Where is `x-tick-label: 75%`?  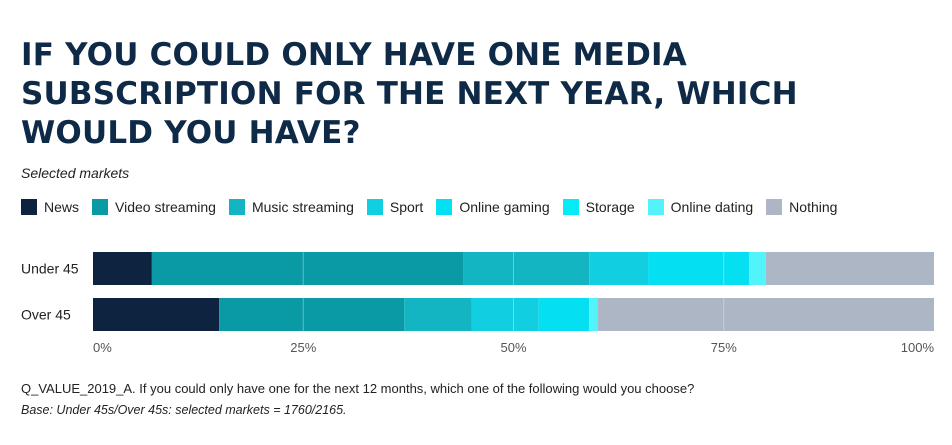 x-tick-label: 75% is located at coordinates (724, 347).